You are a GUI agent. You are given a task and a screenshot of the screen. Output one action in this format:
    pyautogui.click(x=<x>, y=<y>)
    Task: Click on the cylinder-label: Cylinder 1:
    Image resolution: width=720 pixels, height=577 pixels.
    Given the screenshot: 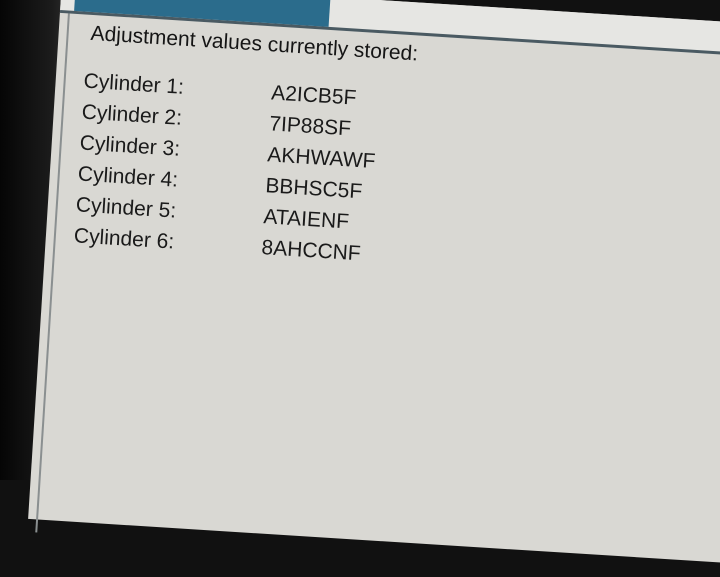 What is the action you would take?
    pyautogui.click(x=133, y=84)
    